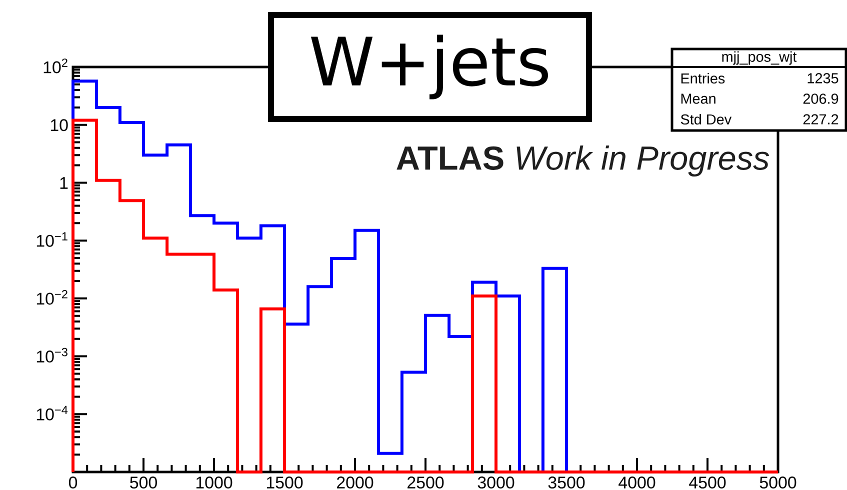 The height and width of the screenshot is (490, 847). I want to click on x-tick-label: 1500, so click(284, 482).